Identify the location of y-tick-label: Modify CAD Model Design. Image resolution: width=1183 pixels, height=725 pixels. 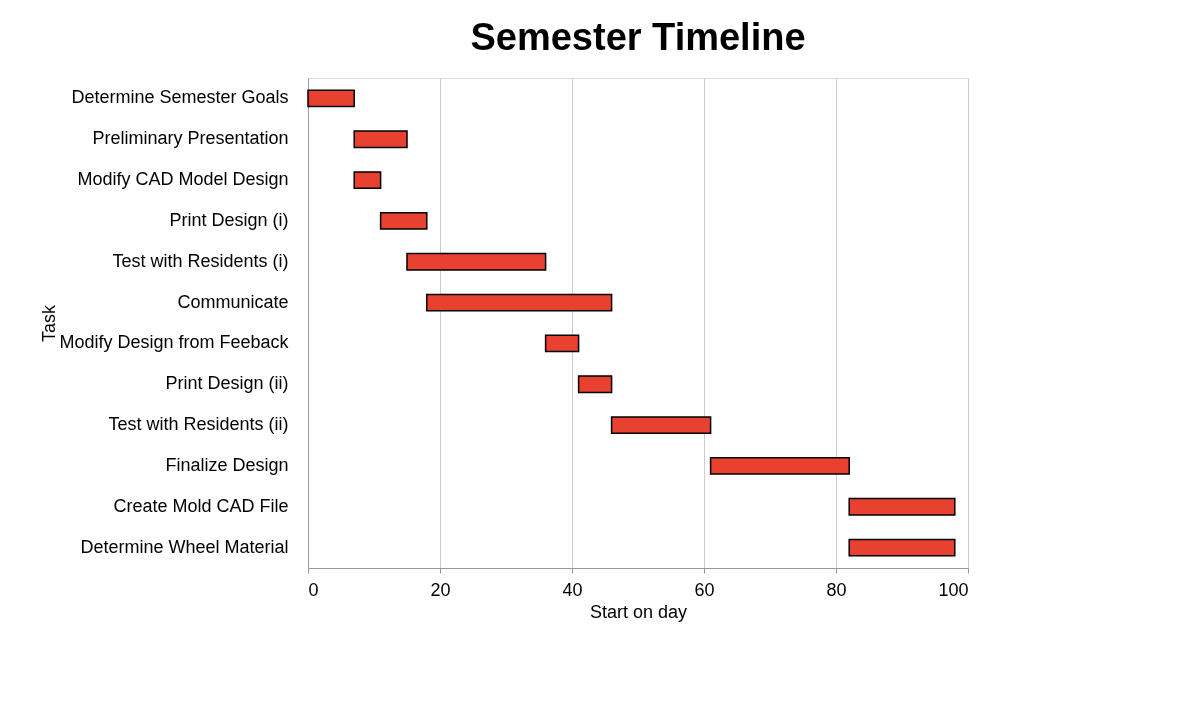
(183, 179).